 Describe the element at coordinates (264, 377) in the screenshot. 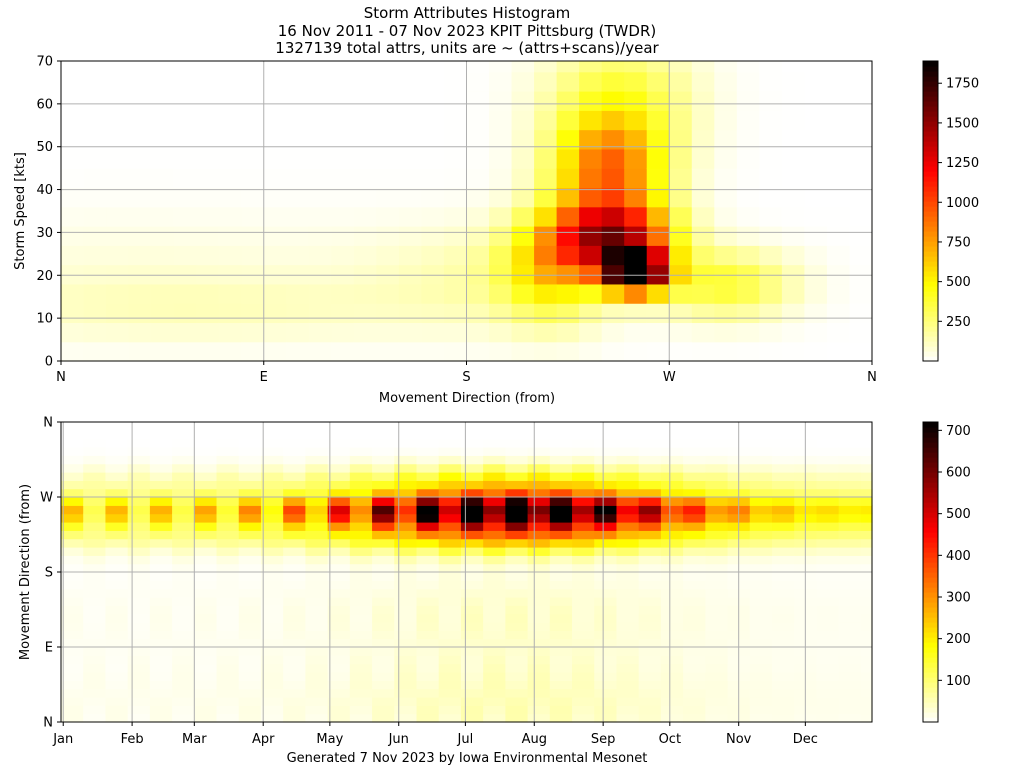

I see `x-tick-label: E` at that location.